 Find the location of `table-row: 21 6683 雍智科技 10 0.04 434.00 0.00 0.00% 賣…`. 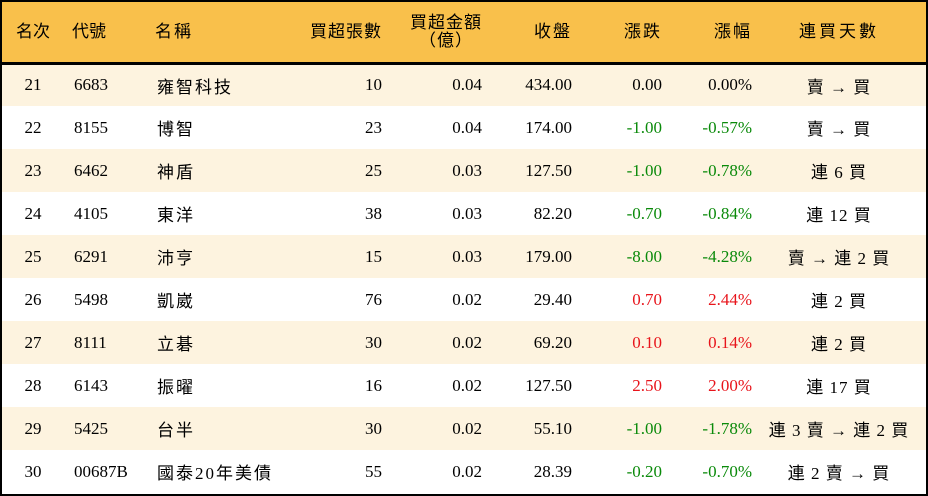

table-row: 21 6683 雍智科技 10 0.04 434.00 0.00 0.00% 賣… is located at coordinates (464, 84).